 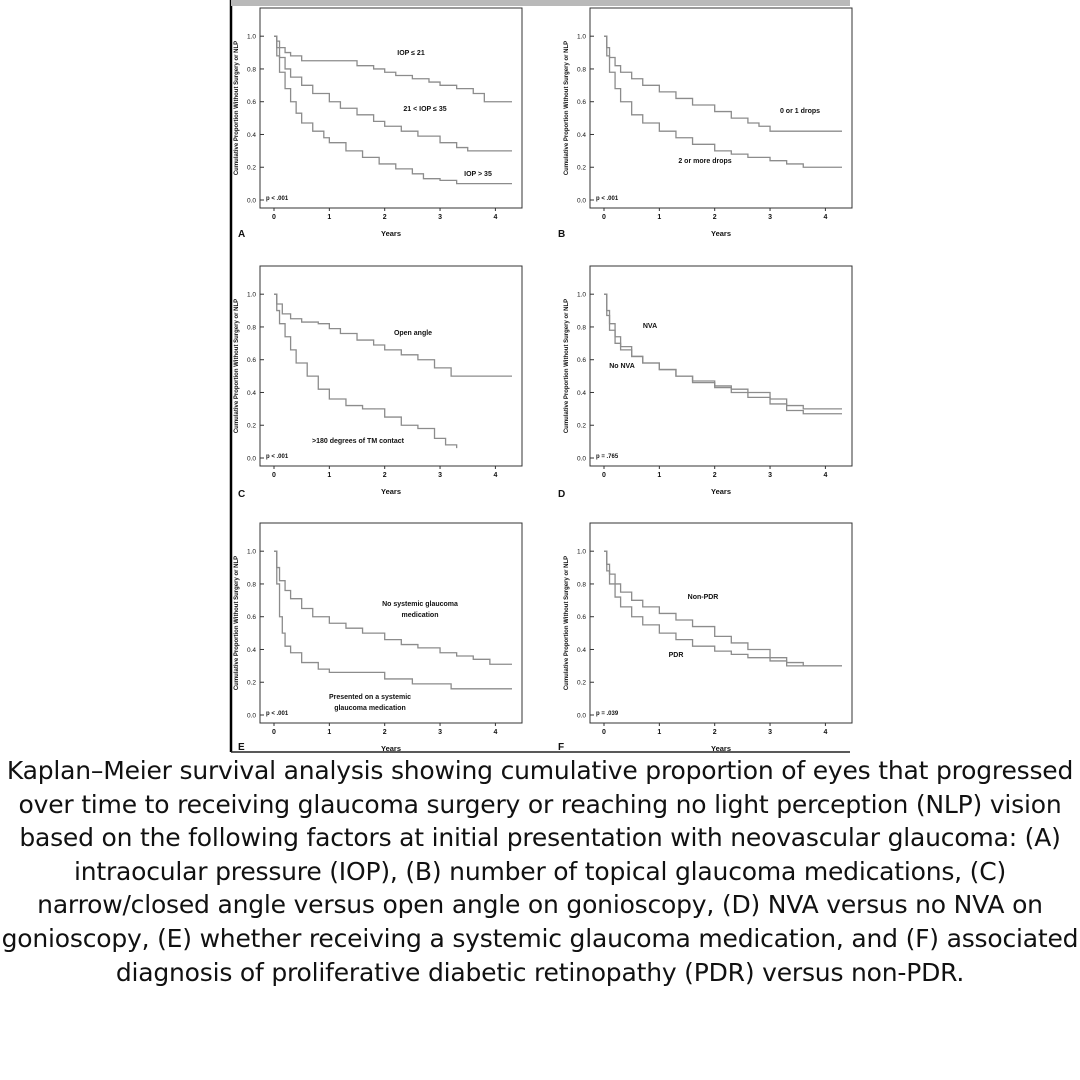 I want to click on figure-top-gray-bar, so click(x=540, y=3).